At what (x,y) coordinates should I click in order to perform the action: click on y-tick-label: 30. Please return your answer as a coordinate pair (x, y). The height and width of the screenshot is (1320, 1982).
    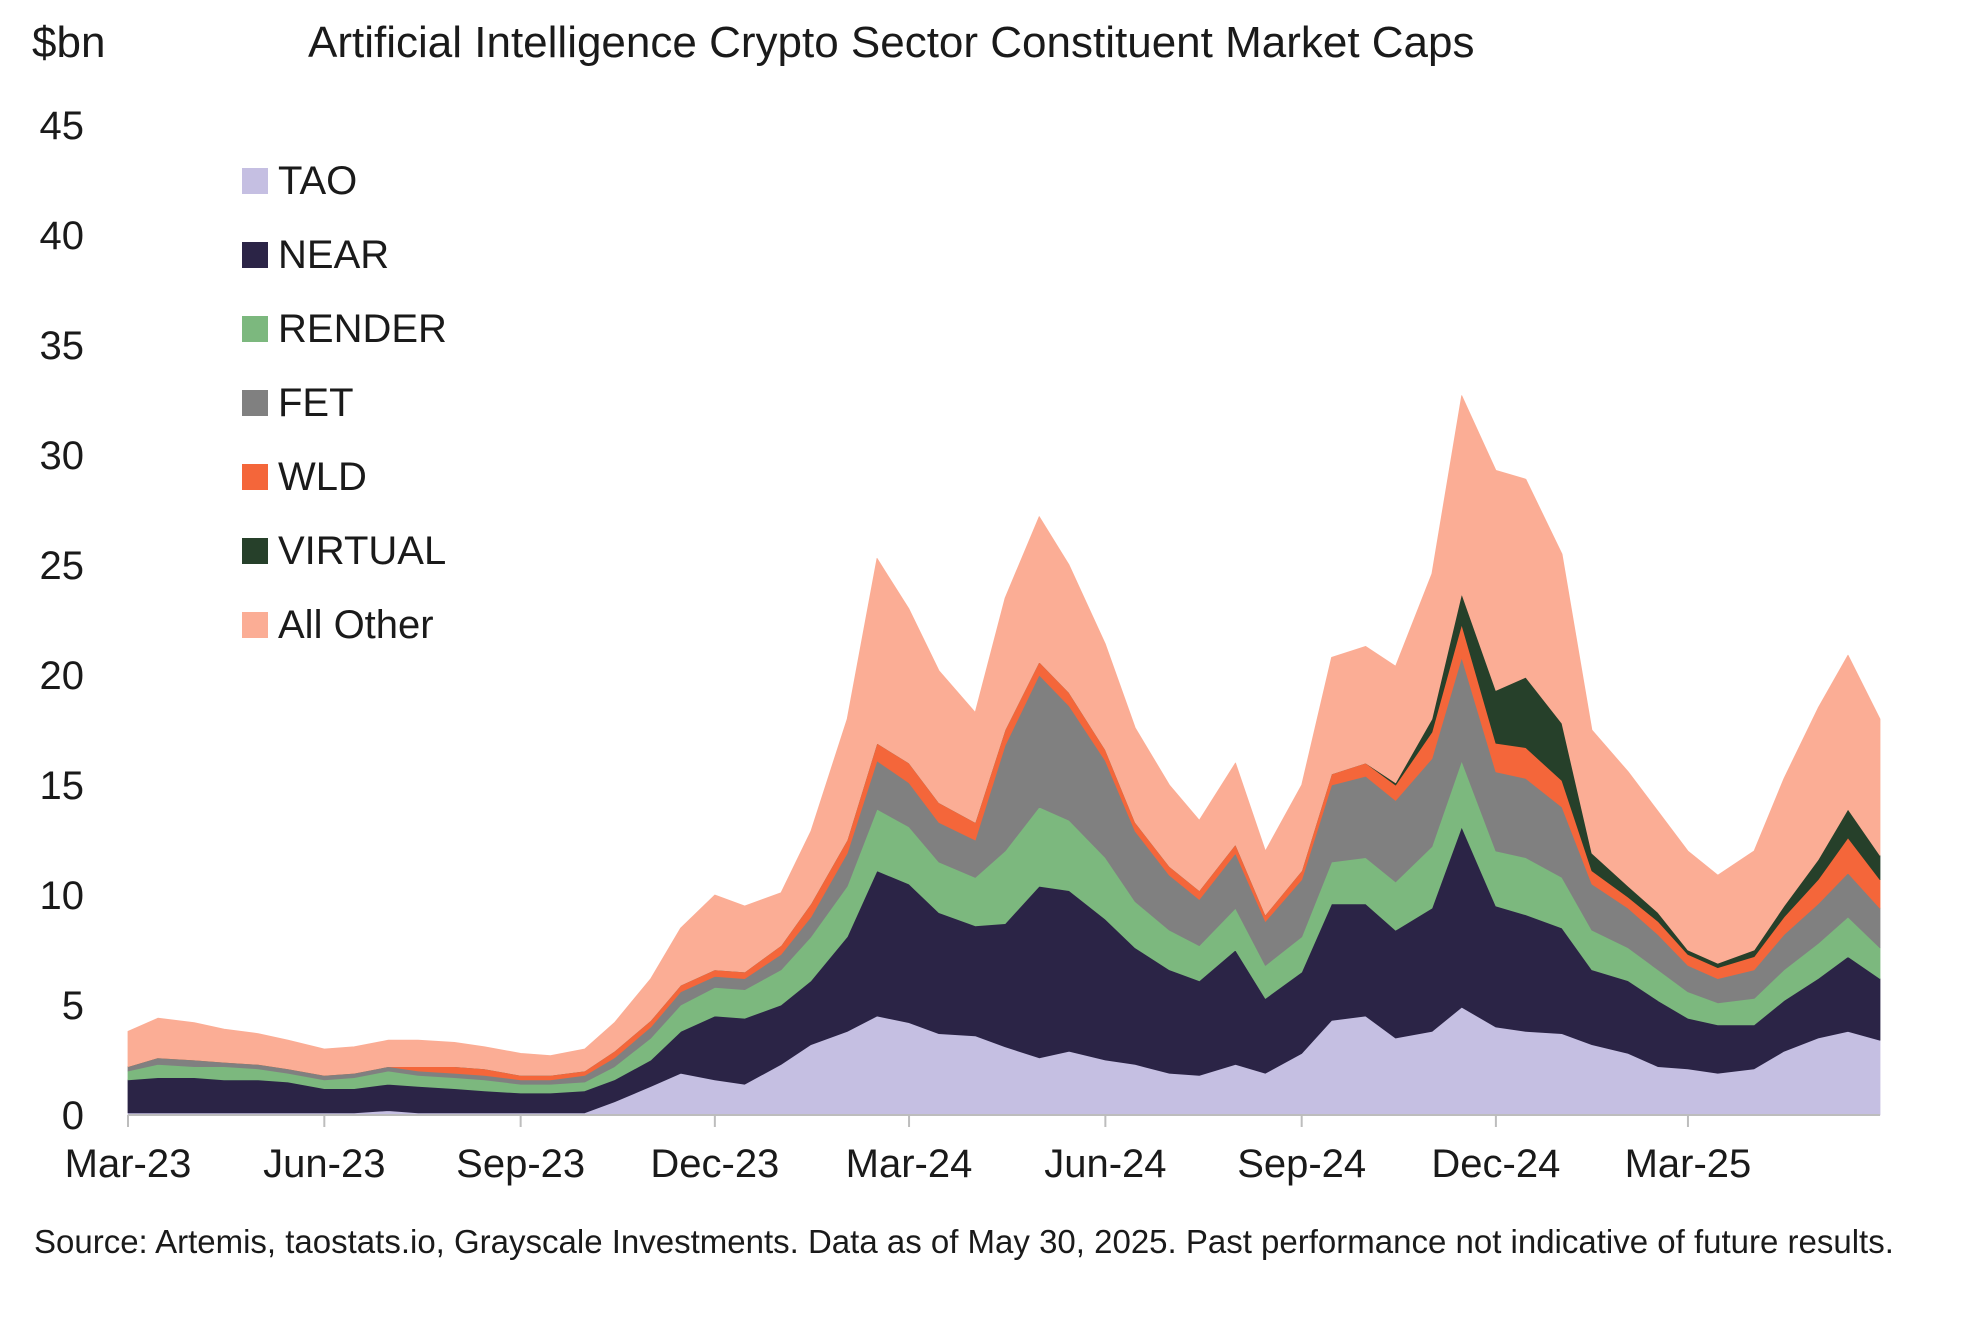
    Looking at the image, I should click on (62, 456).